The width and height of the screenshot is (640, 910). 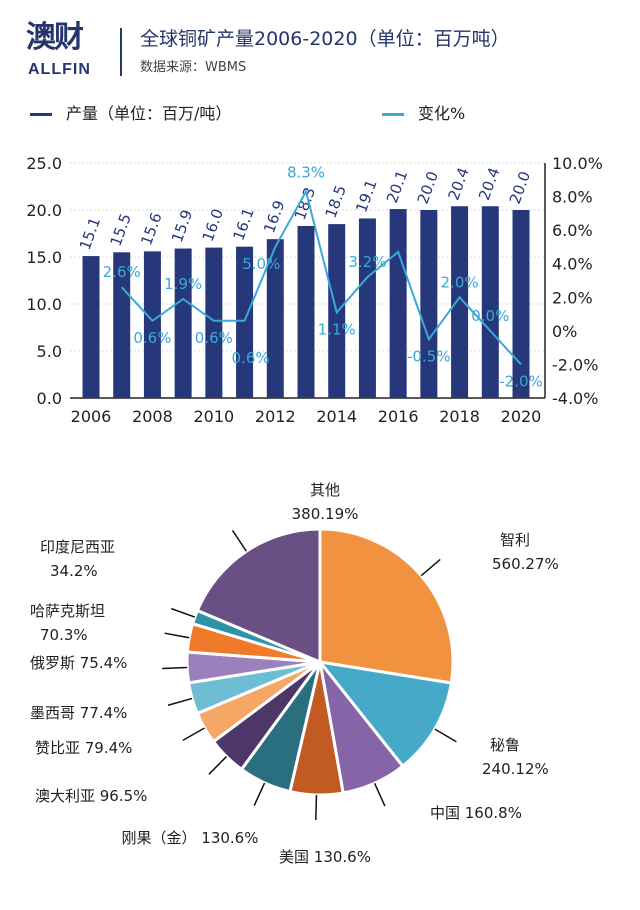 I want to click on bar-data-label: 18.5, so click(x=336, y=202).